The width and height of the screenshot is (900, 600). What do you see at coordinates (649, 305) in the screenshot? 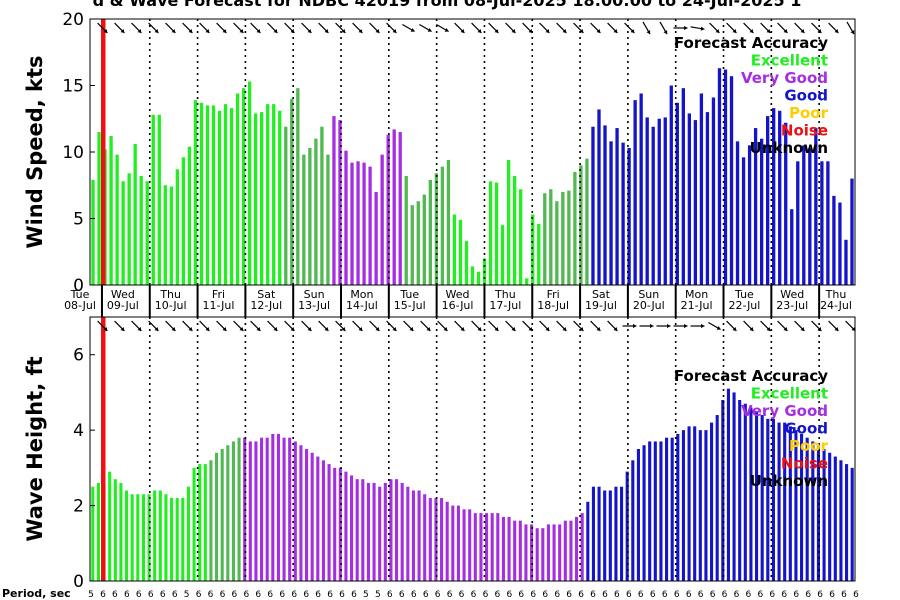
I see `date-label: 20-Jul` at bounding box center [649, 305].